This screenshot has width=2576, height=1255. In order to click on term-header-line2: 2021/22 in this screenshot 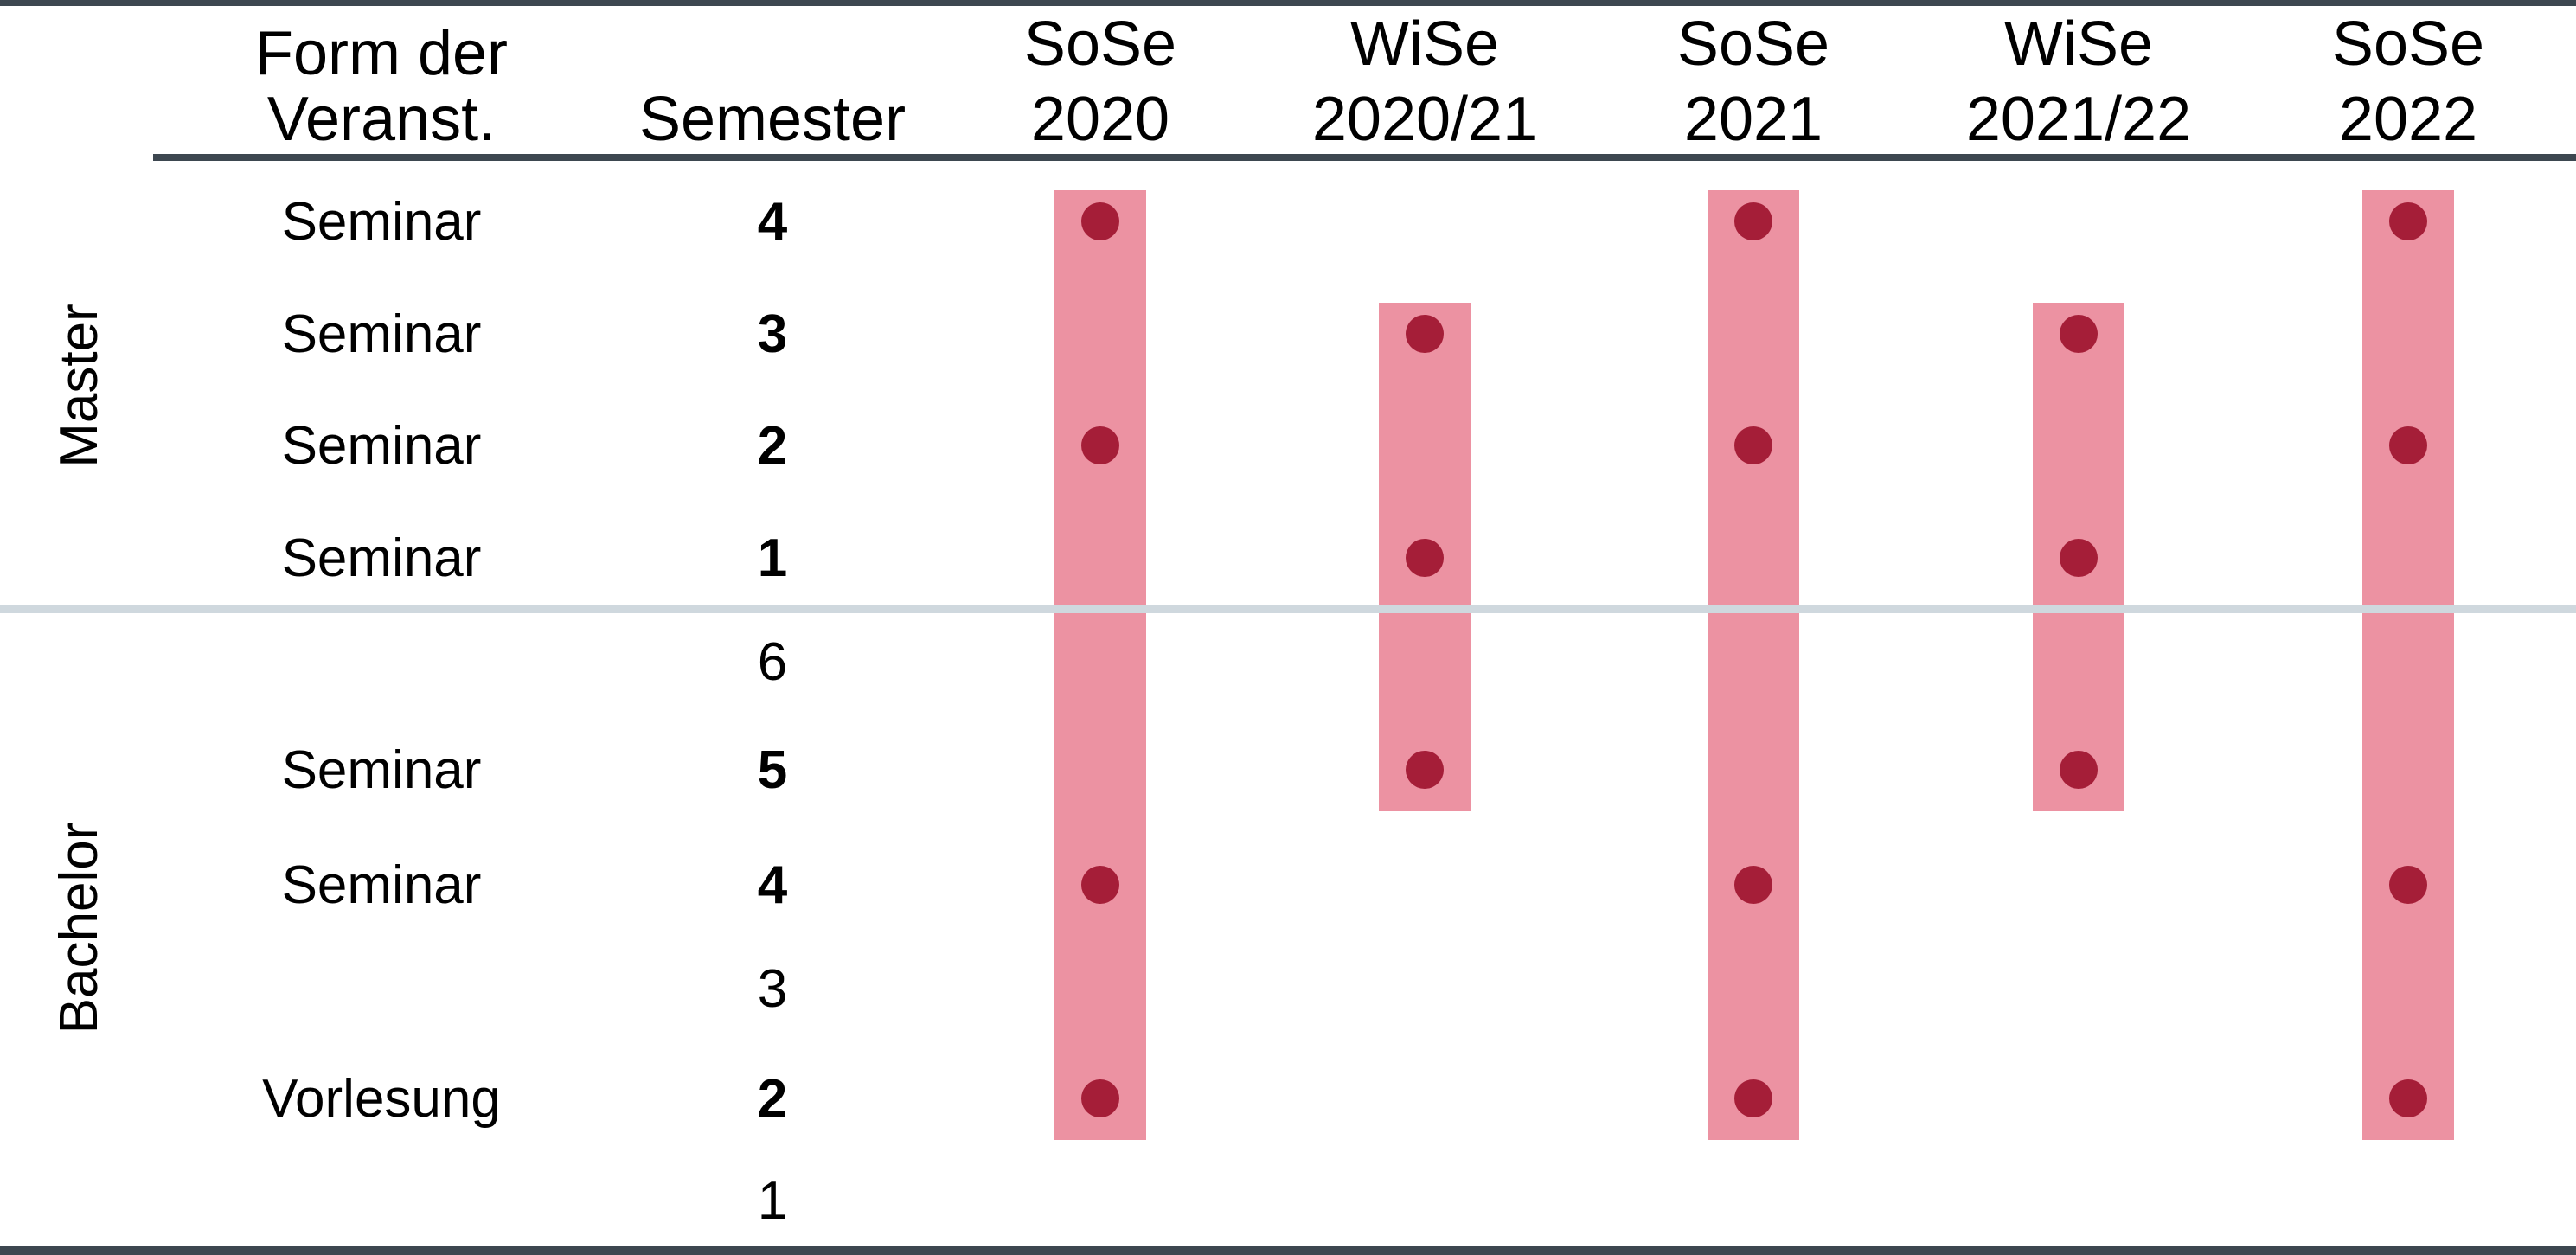, I will do `click(2078, 120)`.